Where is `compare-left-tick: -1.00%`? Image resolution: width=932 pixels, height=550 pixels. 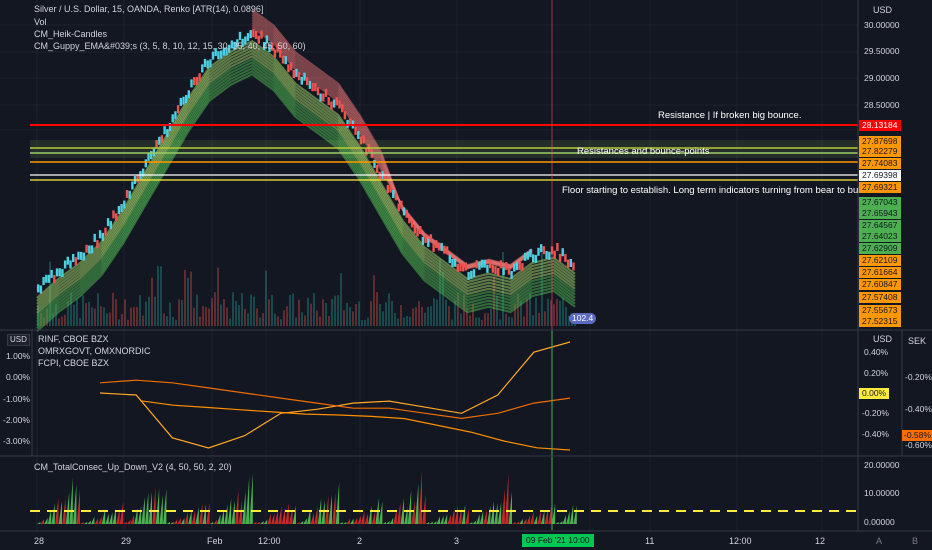 compare-left-tick: -1.00% is located at coordinates (16, 399).